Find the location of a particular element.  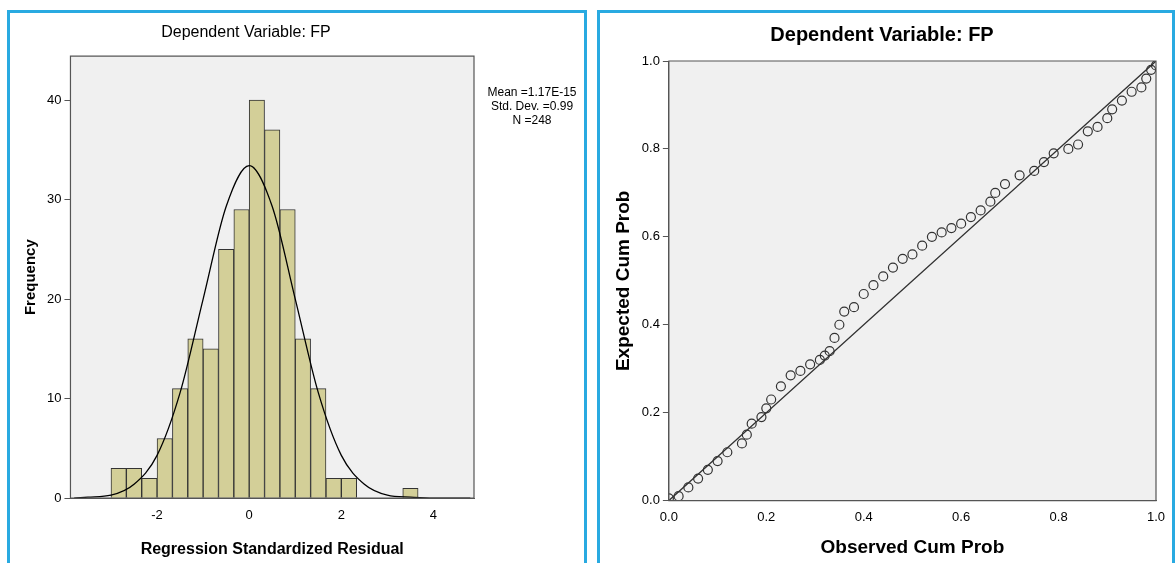

x-tick-label: 0.0 is located at coordinates (668, 516).